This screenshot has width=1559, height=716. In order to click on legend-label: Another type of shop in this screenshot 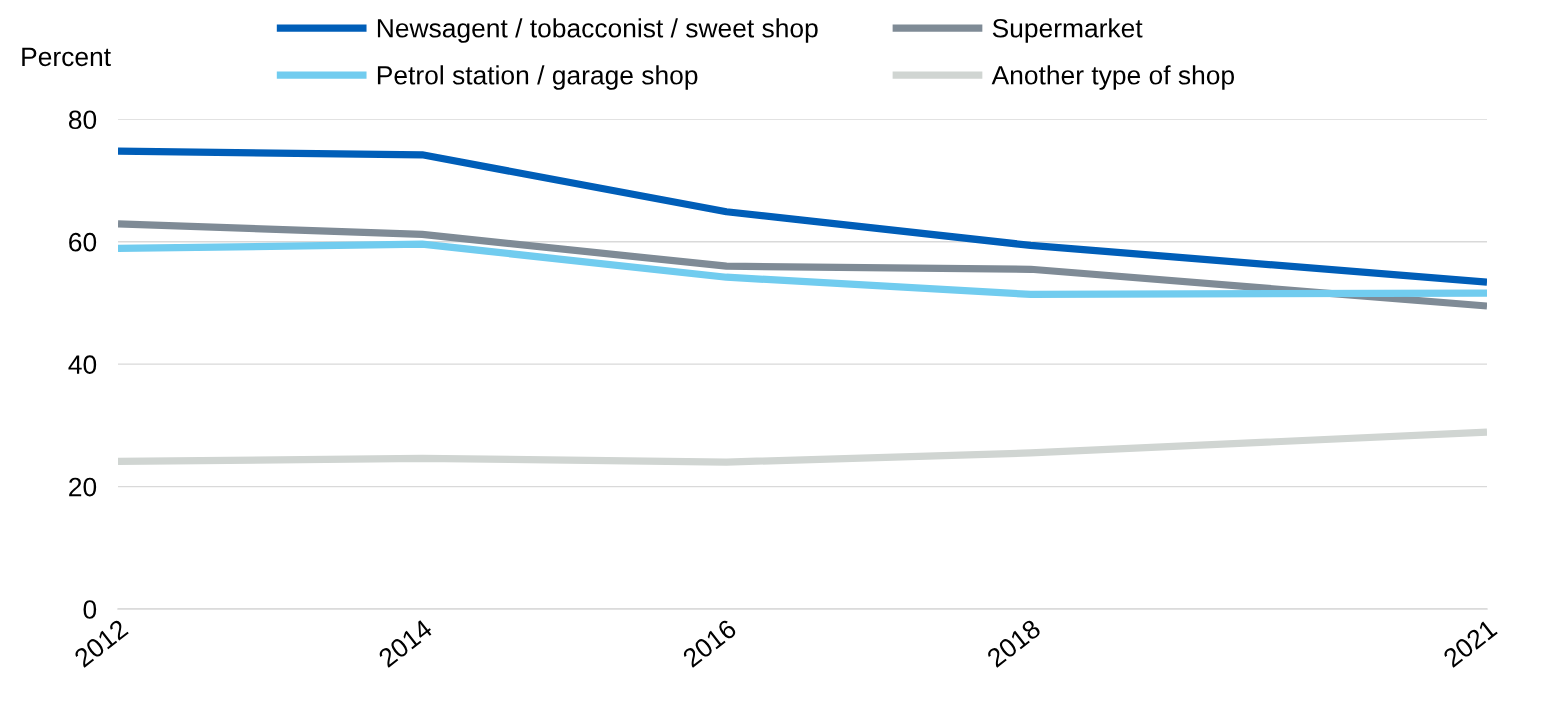, I will do `click(1113, 77)`.